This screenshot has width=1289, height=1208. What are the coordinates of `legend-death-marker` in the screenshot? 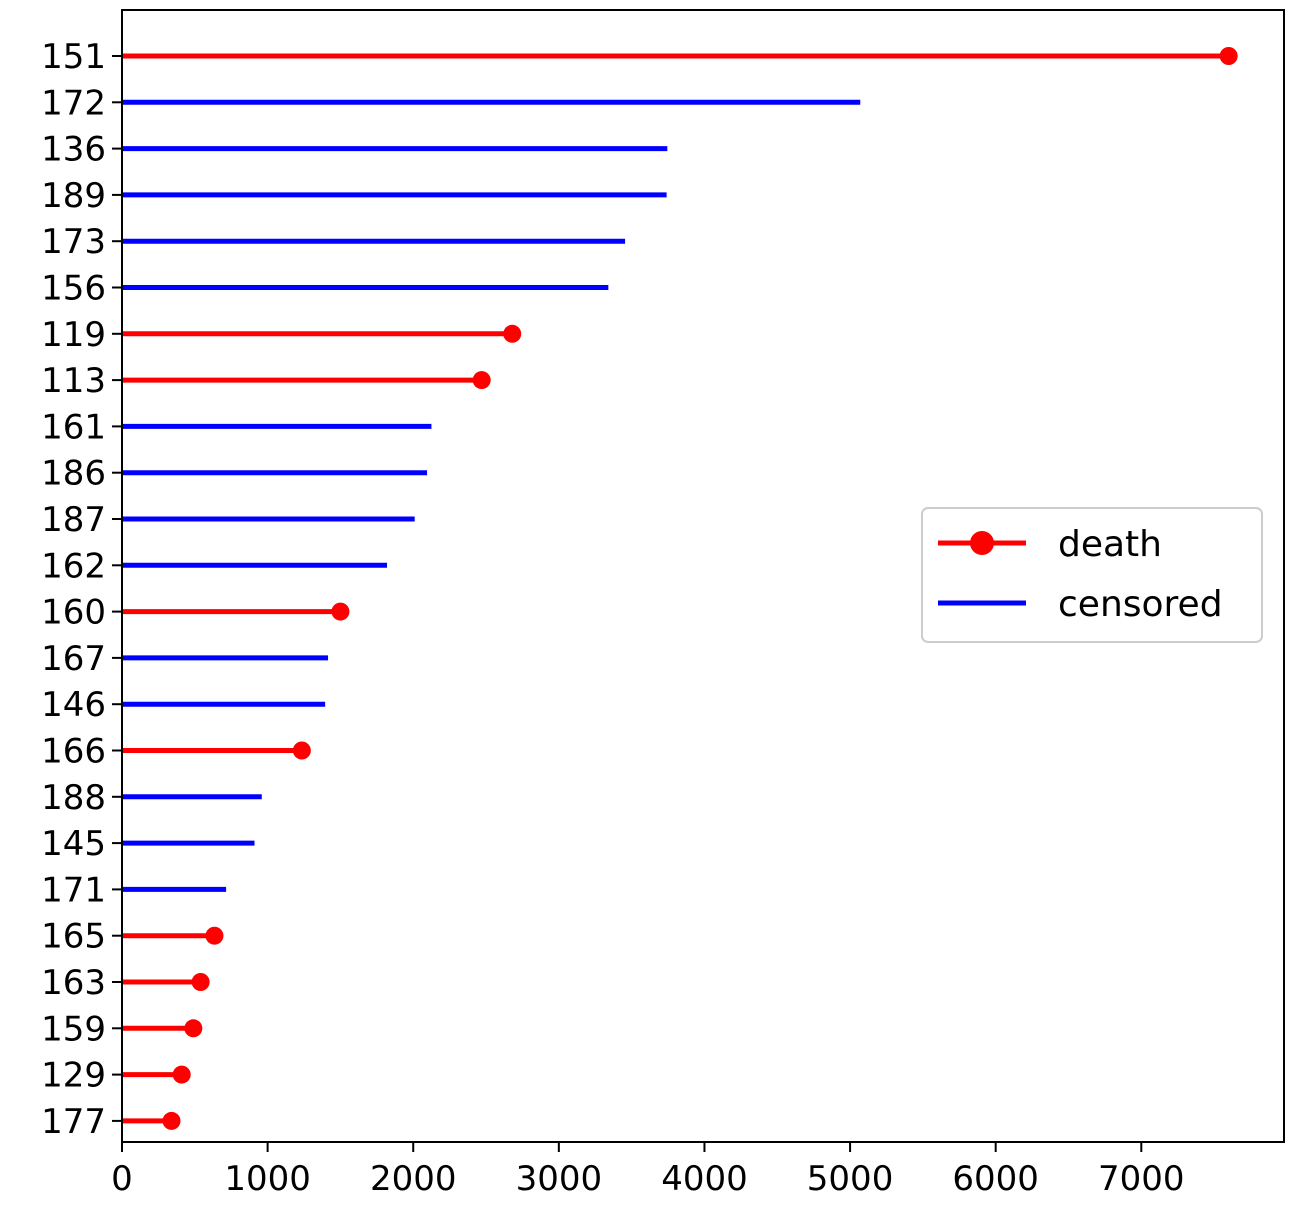 It's located at (982, 543).